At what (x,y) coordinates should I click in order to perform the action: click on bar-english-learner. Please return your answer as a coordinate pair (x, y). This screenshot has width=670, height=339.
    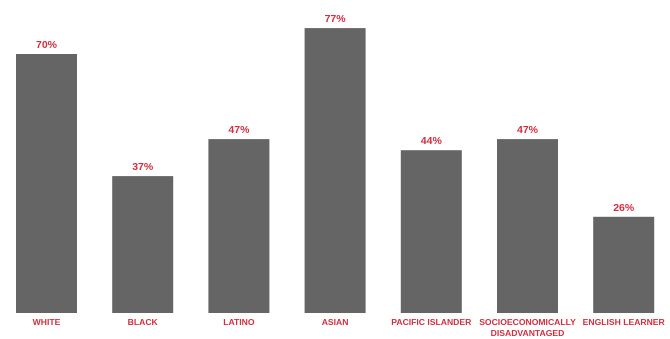
    Looking at the image, I should click on (624, 264).